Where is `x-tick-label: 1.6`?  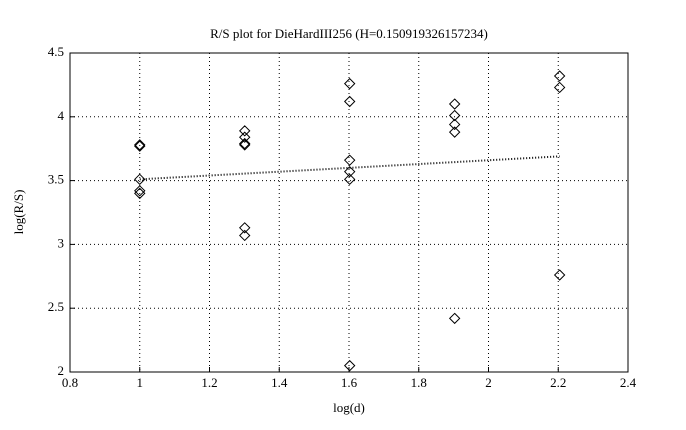
x-tick-label: 1.6 is located at coordinates (349, 382).